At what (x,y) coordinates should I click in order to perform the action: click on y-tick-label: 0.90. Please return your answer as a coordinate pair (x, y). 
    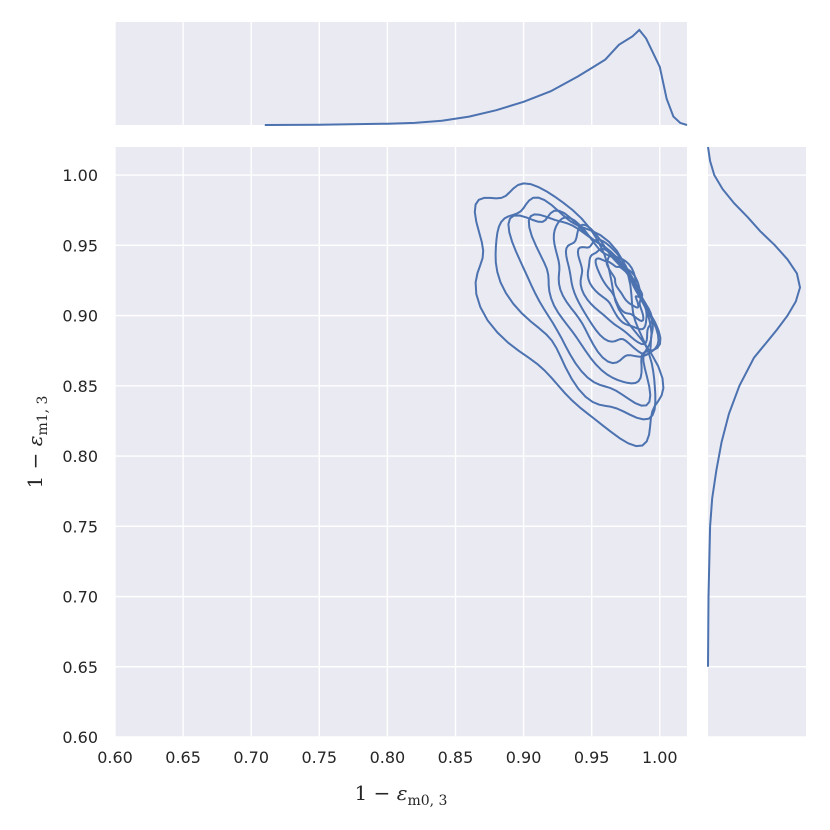
    Looking at the image, I should click on (80, 316).